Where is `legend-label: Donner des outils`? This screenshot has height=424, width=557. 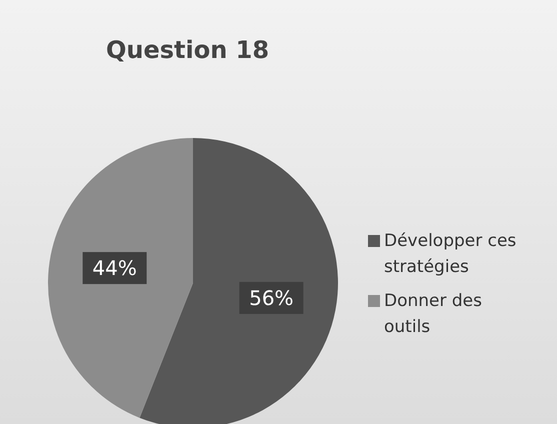
legend-label: Donner des outils is located at coordinates (433, 314).